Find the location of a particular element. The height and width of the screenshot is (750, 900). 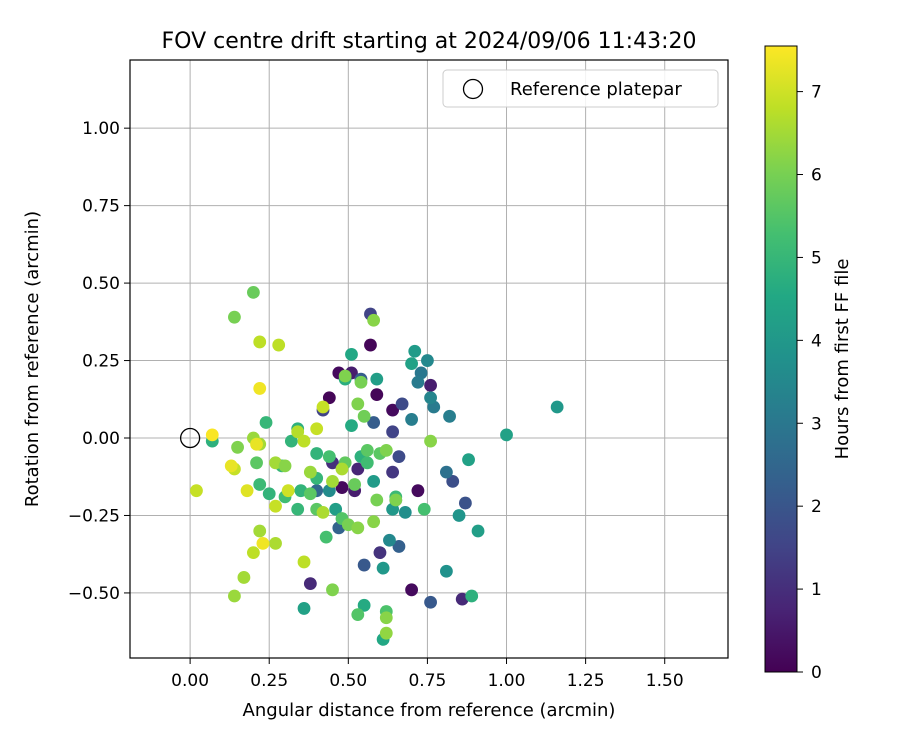

colorbar-tick-label: 1 is located at coordinates (816, 590).